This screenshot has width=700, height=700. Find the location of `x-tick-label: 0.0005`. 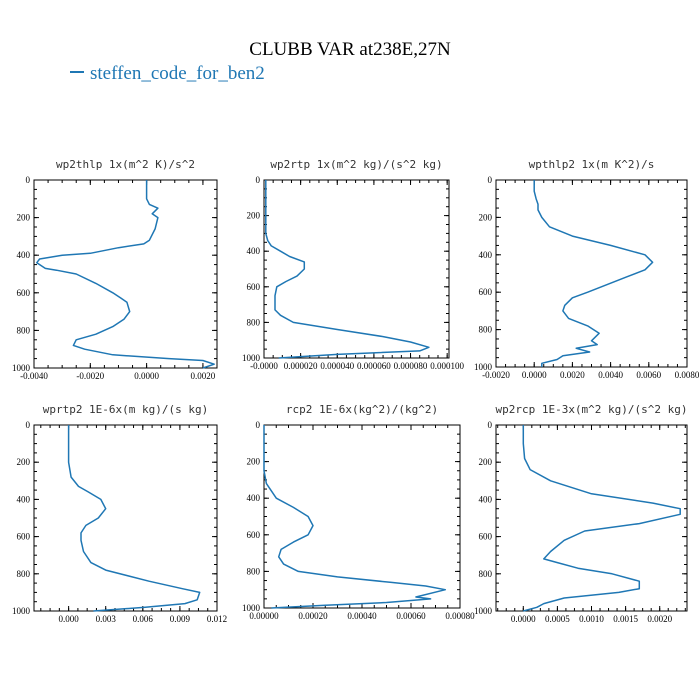

x-tick-label: 0.0005 is located at coordinates (557, 619).